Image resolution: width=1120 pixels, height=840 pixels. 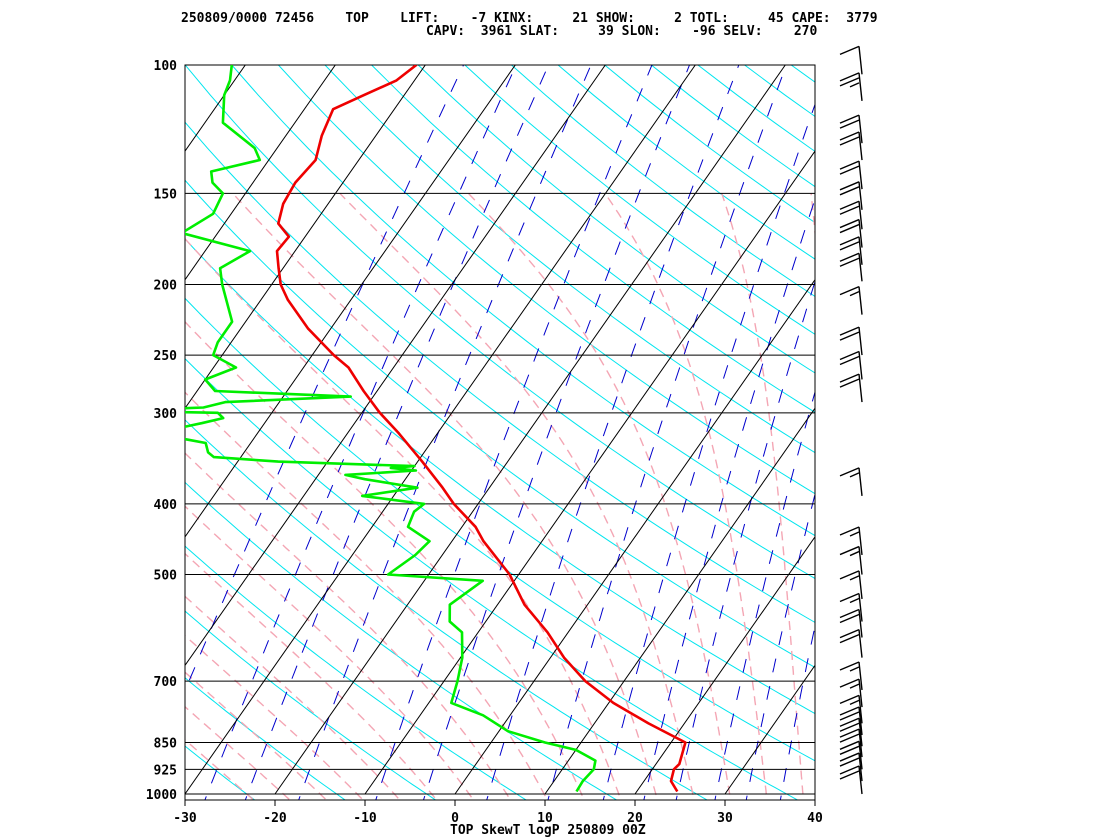 I want to click on pressure-tick-label: 300, so click(x=166, y=414).